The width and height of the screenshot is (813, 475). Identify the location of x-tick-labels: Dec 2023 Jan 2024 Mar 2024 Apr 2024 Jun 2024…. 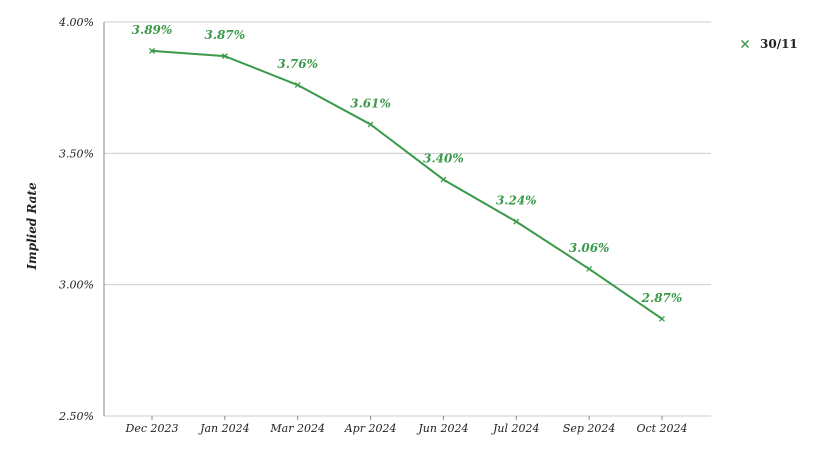
(406, 428).